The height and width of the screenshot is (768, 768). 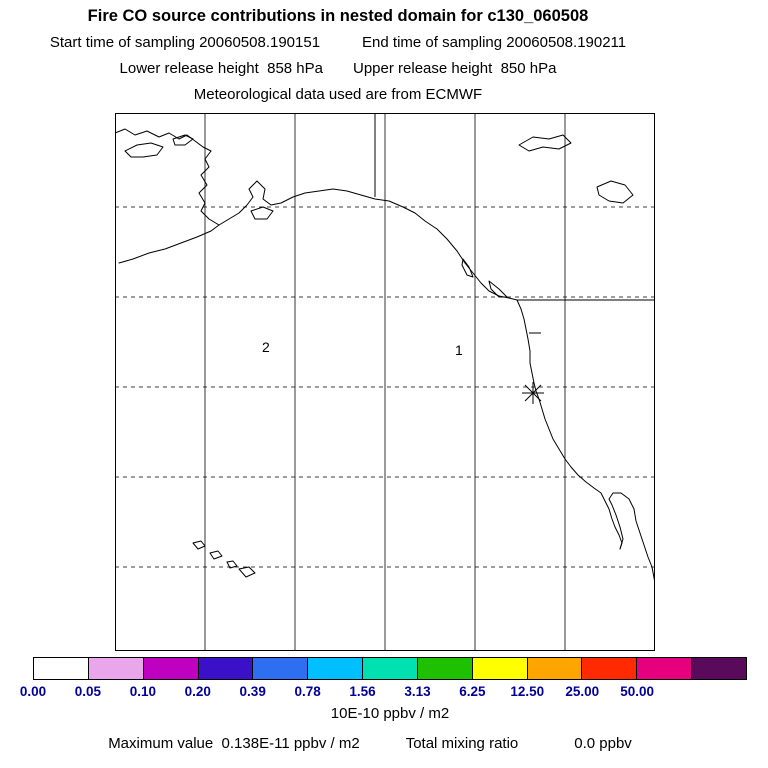 I want to click on maximum-value-text: Maximum value 0.138E-11 ppbv / m2, so click(x=234, y=743).